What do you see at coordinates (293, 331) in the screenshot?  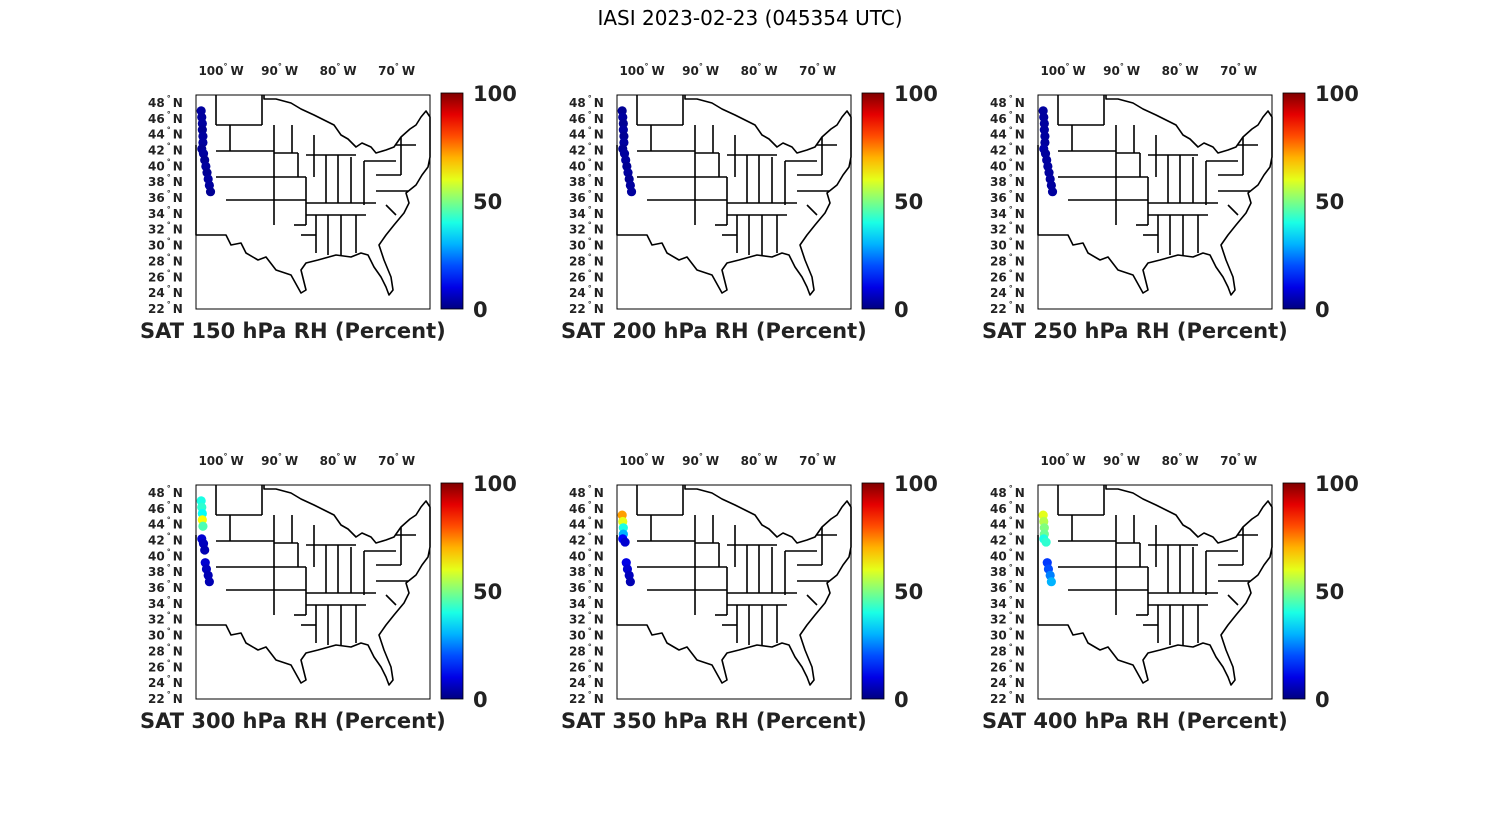 I see `panel-caption: SAT 150 hPa RH (Percent)` at bounding box center [293, 331].